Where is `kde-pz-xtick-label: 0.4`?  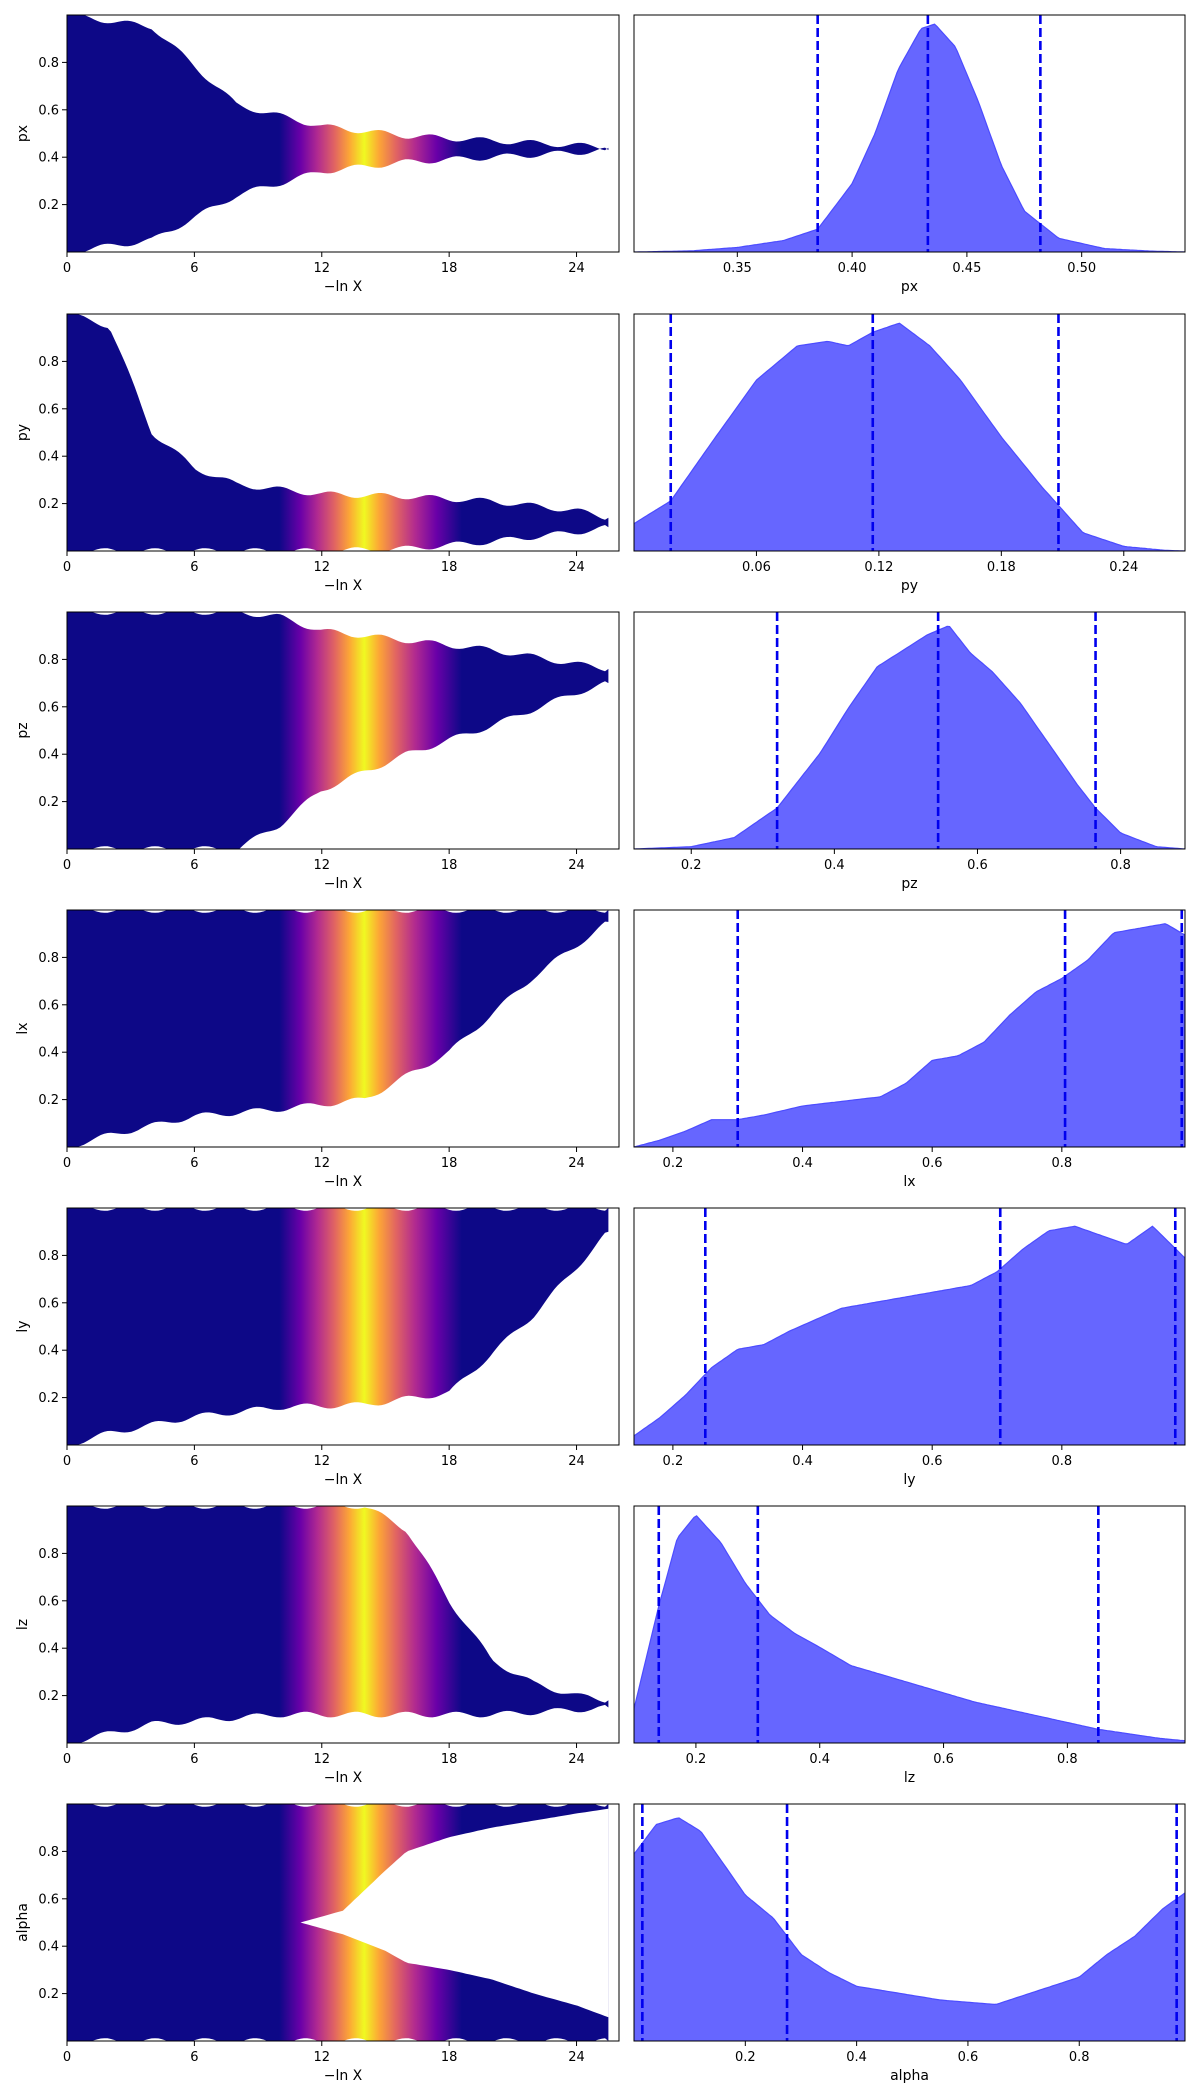 kde-pz-xtick-label: 0.4 is located at coordinates (834, 865).